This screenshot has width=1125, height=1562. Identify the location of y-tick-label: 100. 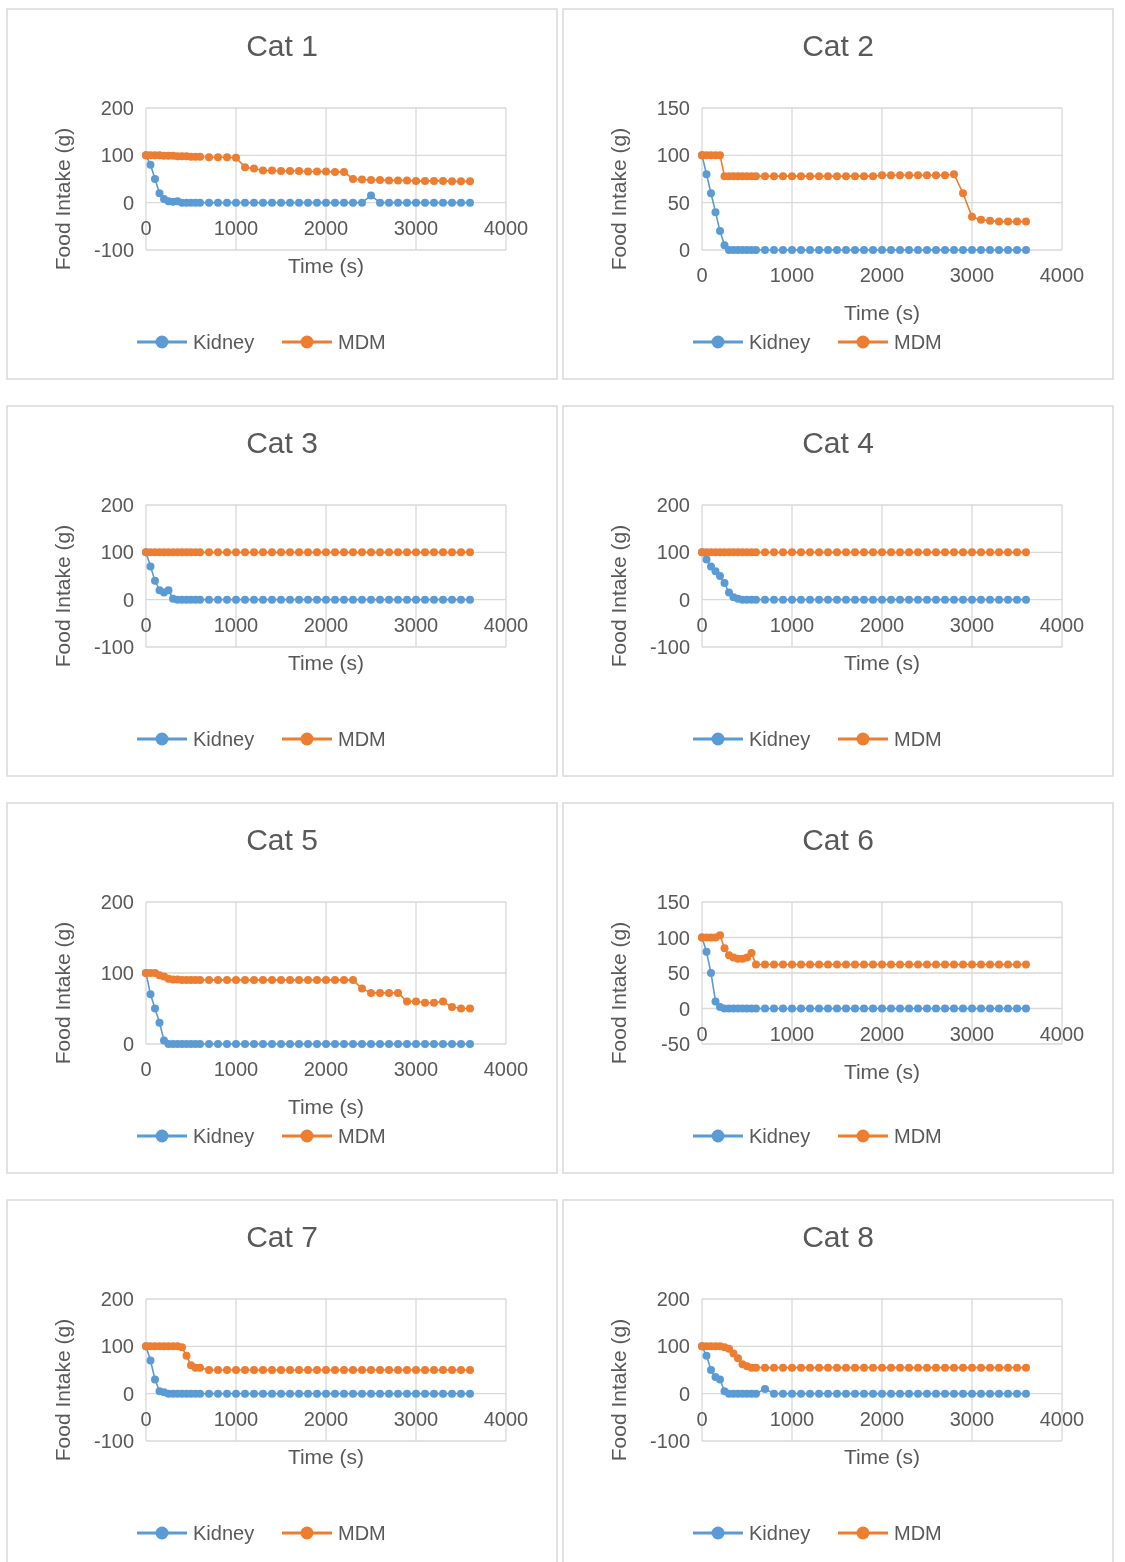
(117, 552).